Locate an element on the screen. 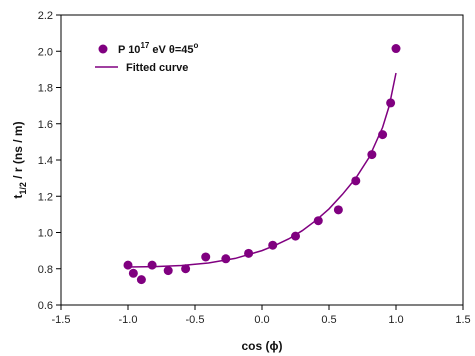 The height and width of the screenshot is (356, 475). y-tick-label: 0.6 is located at coordinates (45, 306).